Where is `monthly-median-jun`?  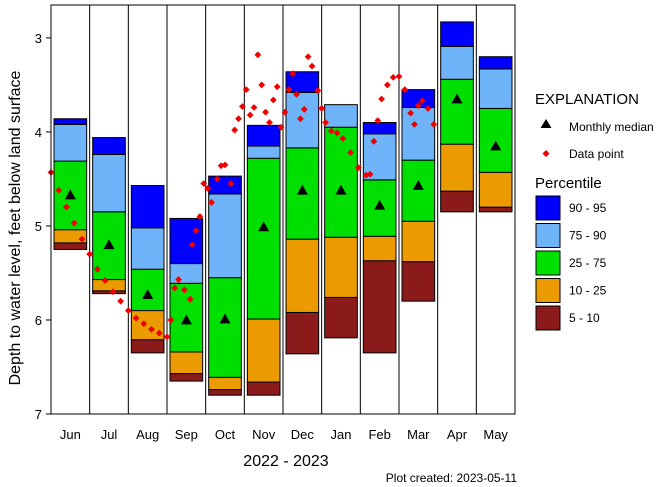 monthly-median-jun is located at coordinates (70, 194).